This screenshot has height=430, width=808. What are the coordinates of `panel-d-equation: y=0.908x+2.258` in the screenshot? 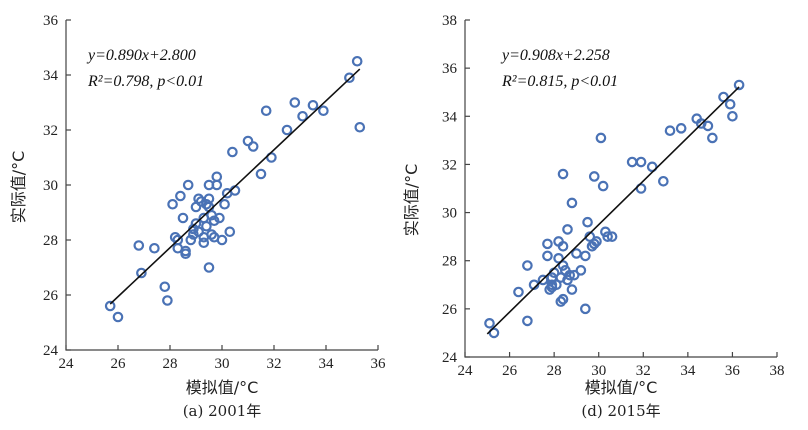 It's located at (555, 55).